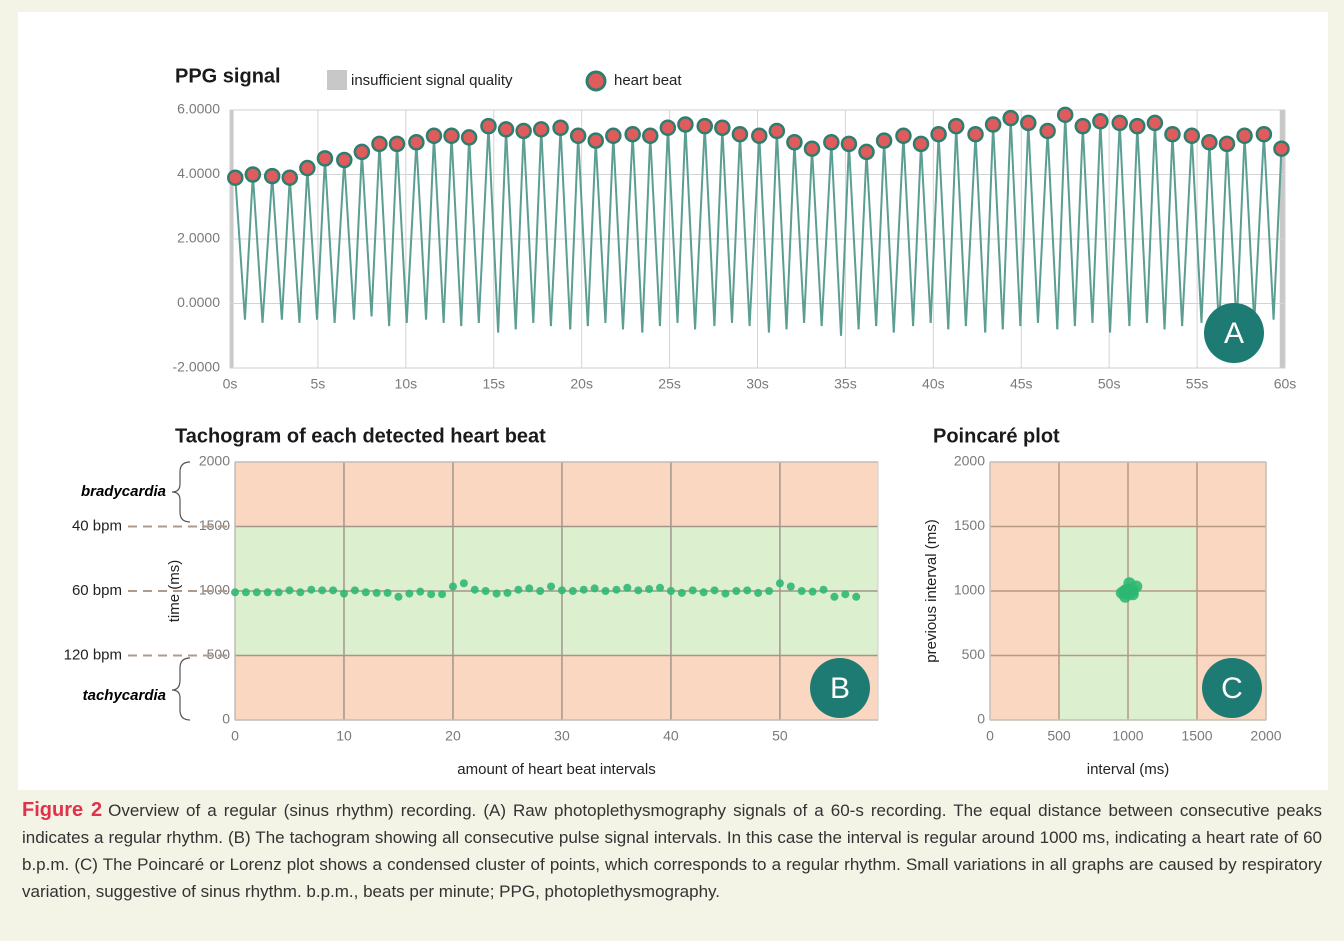  What do you see at coordinates (97, 590) in the screenshot?
I see `reference-label: 60 bpm` at bounding box center [97, 590].